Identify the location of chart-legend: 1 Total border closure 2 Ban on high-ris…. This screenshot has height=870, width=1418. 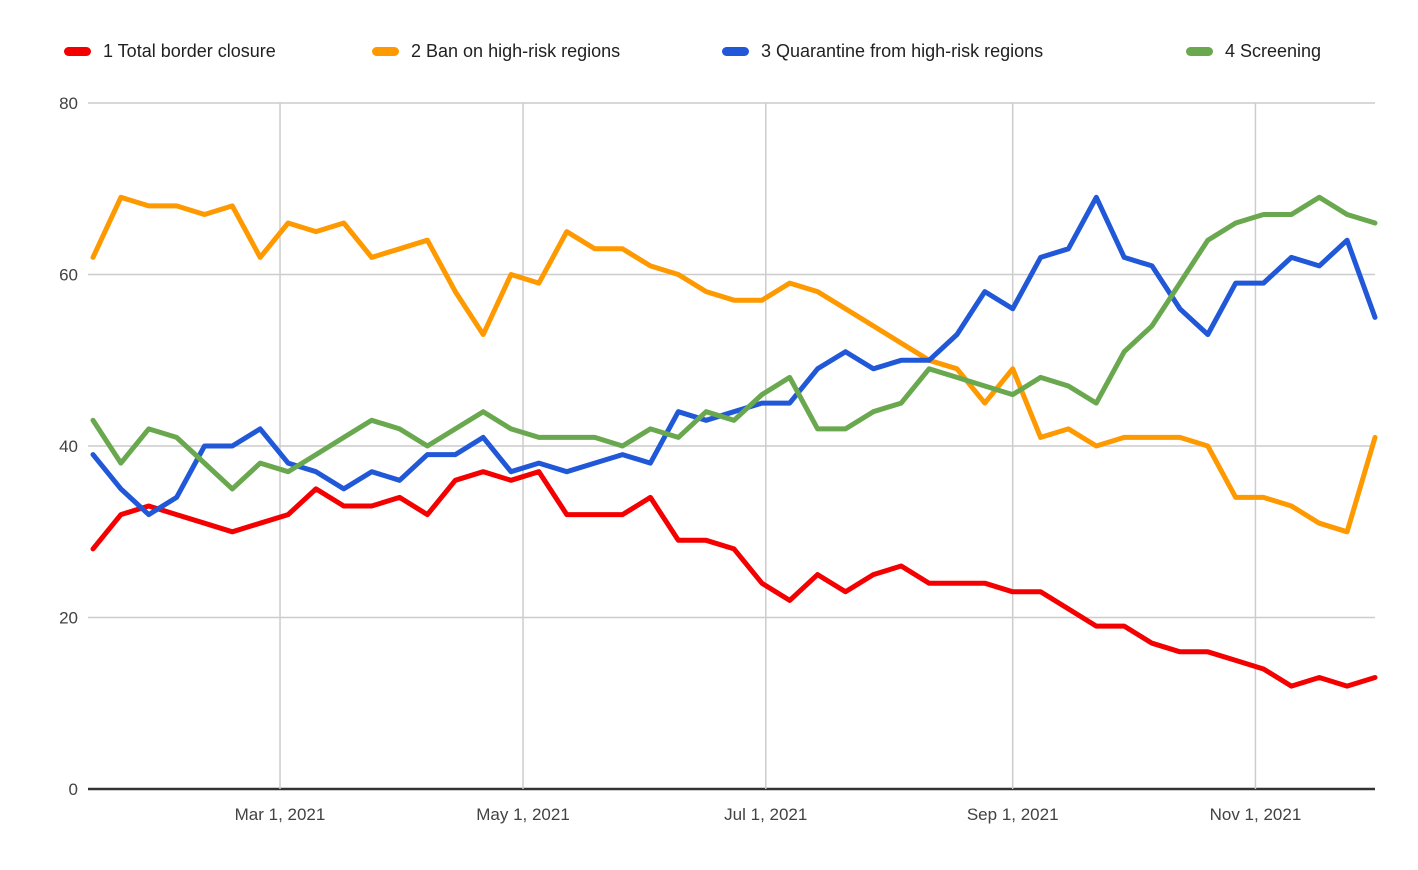
(709, 51).